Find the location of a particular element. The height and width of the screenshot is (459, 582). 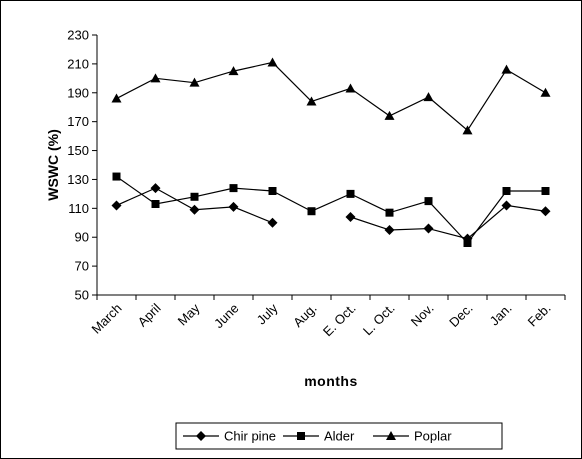

series-poplar is located at coordinates (331, 96).